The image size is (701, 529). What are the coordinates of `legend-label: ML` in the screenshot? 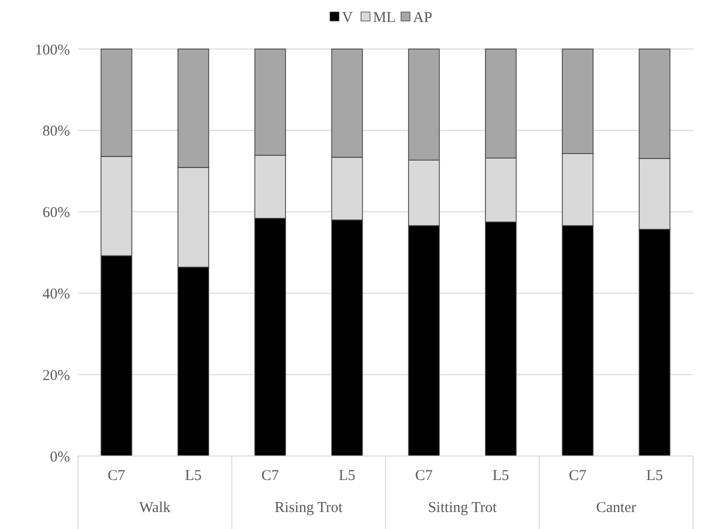 It's located at (384, 18).